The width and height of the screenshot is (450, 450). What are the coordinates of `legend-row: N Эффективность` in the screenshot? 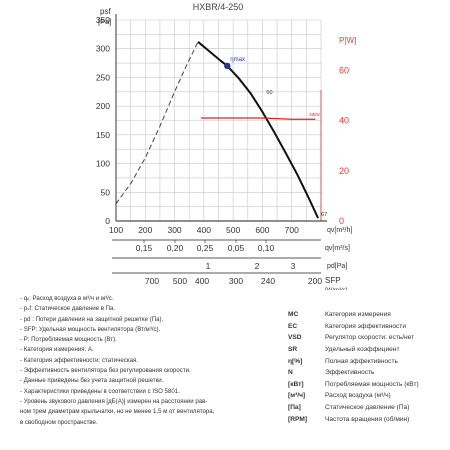 It's located at (368, 373).